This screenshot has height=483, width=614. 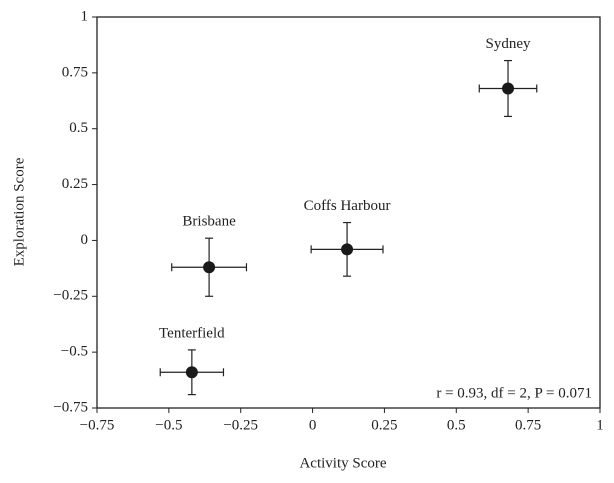 What do you see at coordinates (97, 425) in the screenshot?
I see `x-tick-label: −0.75` at bounding box center [97, 425].